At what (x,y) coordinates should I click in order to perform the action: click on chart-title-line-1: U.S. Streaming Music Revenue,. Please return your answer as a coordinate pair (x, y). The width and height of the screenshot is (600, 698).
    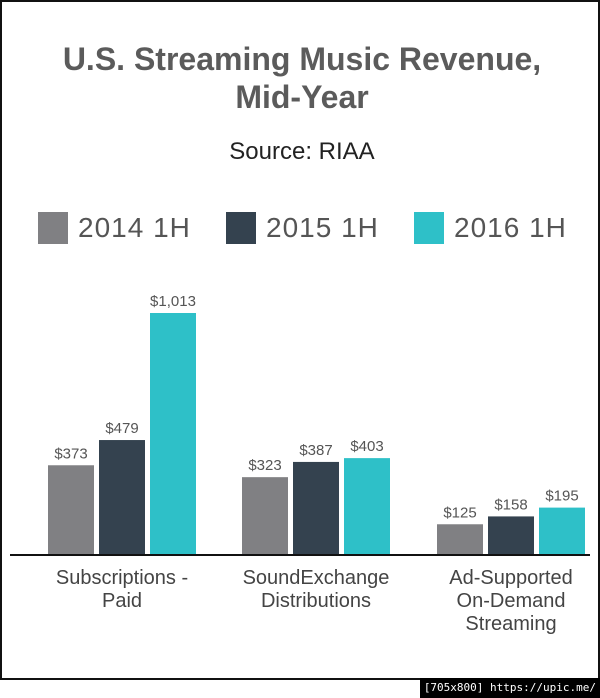
    Looking at the image, I should click on (302, 59).